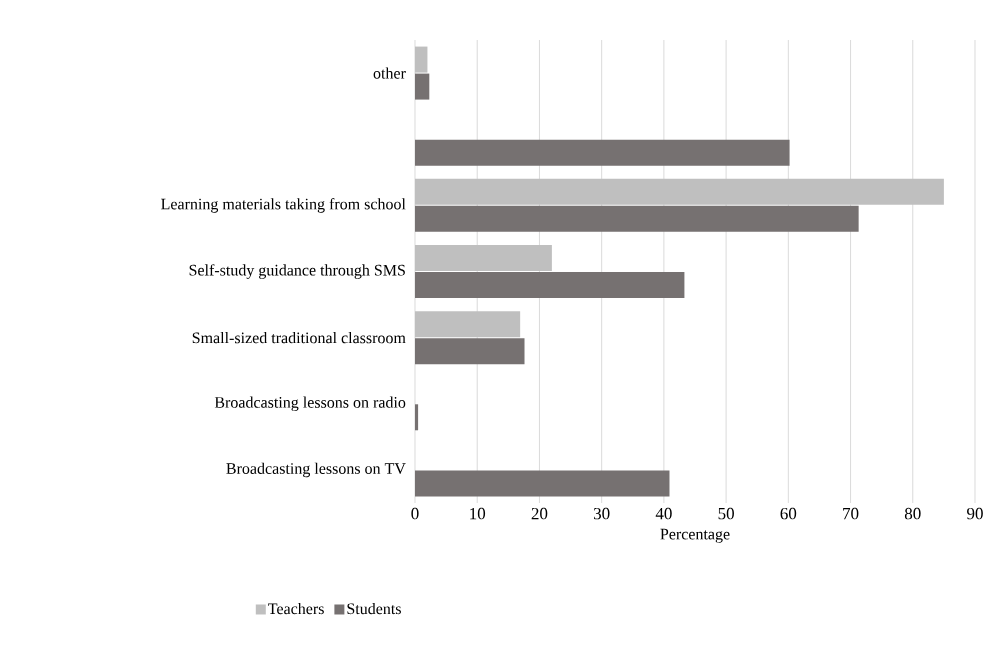 This screenshot has width=1003, height=667. Describe the element at coordinates (851, 513) in the screenshot. I see `x-tick-label: 70` at that location.